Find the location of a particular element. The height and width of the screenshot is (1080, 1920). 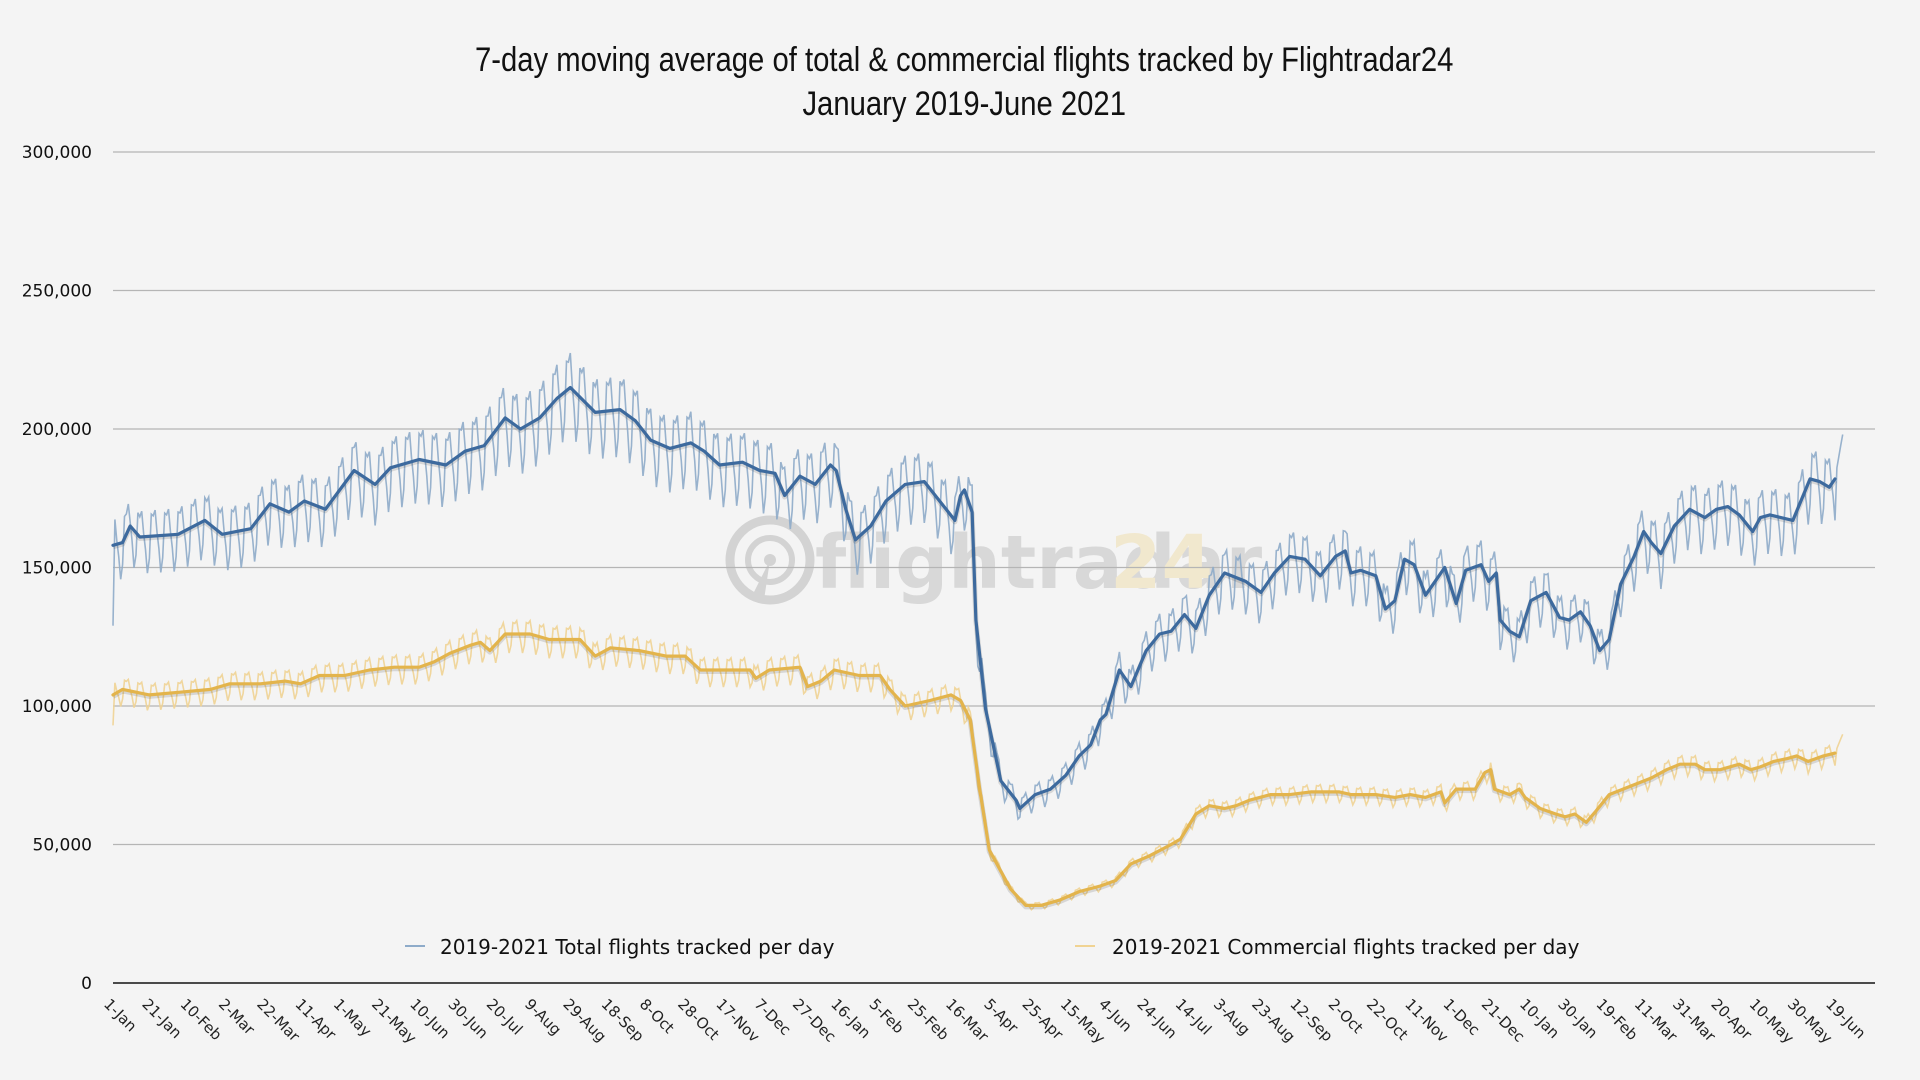

legend-label-total: 2019-2021 Total flights tracked per day is located at coordinates (637, 947).